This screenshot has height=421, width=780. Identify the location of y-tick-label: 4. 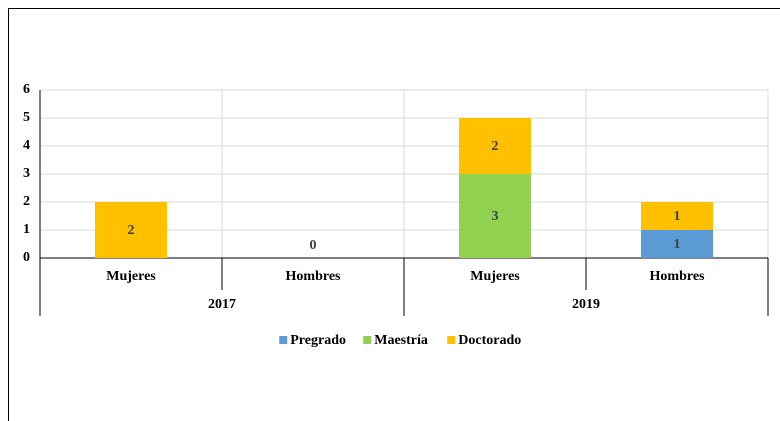
(26, 145).